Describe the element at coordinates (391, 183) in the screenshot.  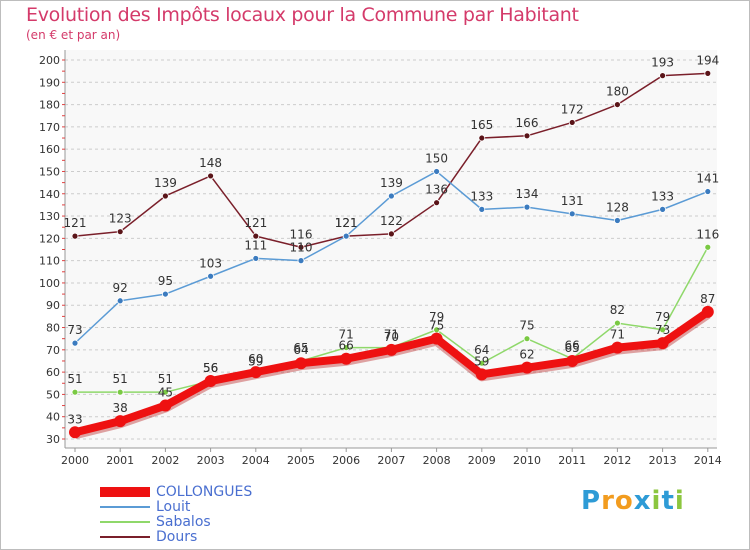
I see `data-label: 139` at that location.